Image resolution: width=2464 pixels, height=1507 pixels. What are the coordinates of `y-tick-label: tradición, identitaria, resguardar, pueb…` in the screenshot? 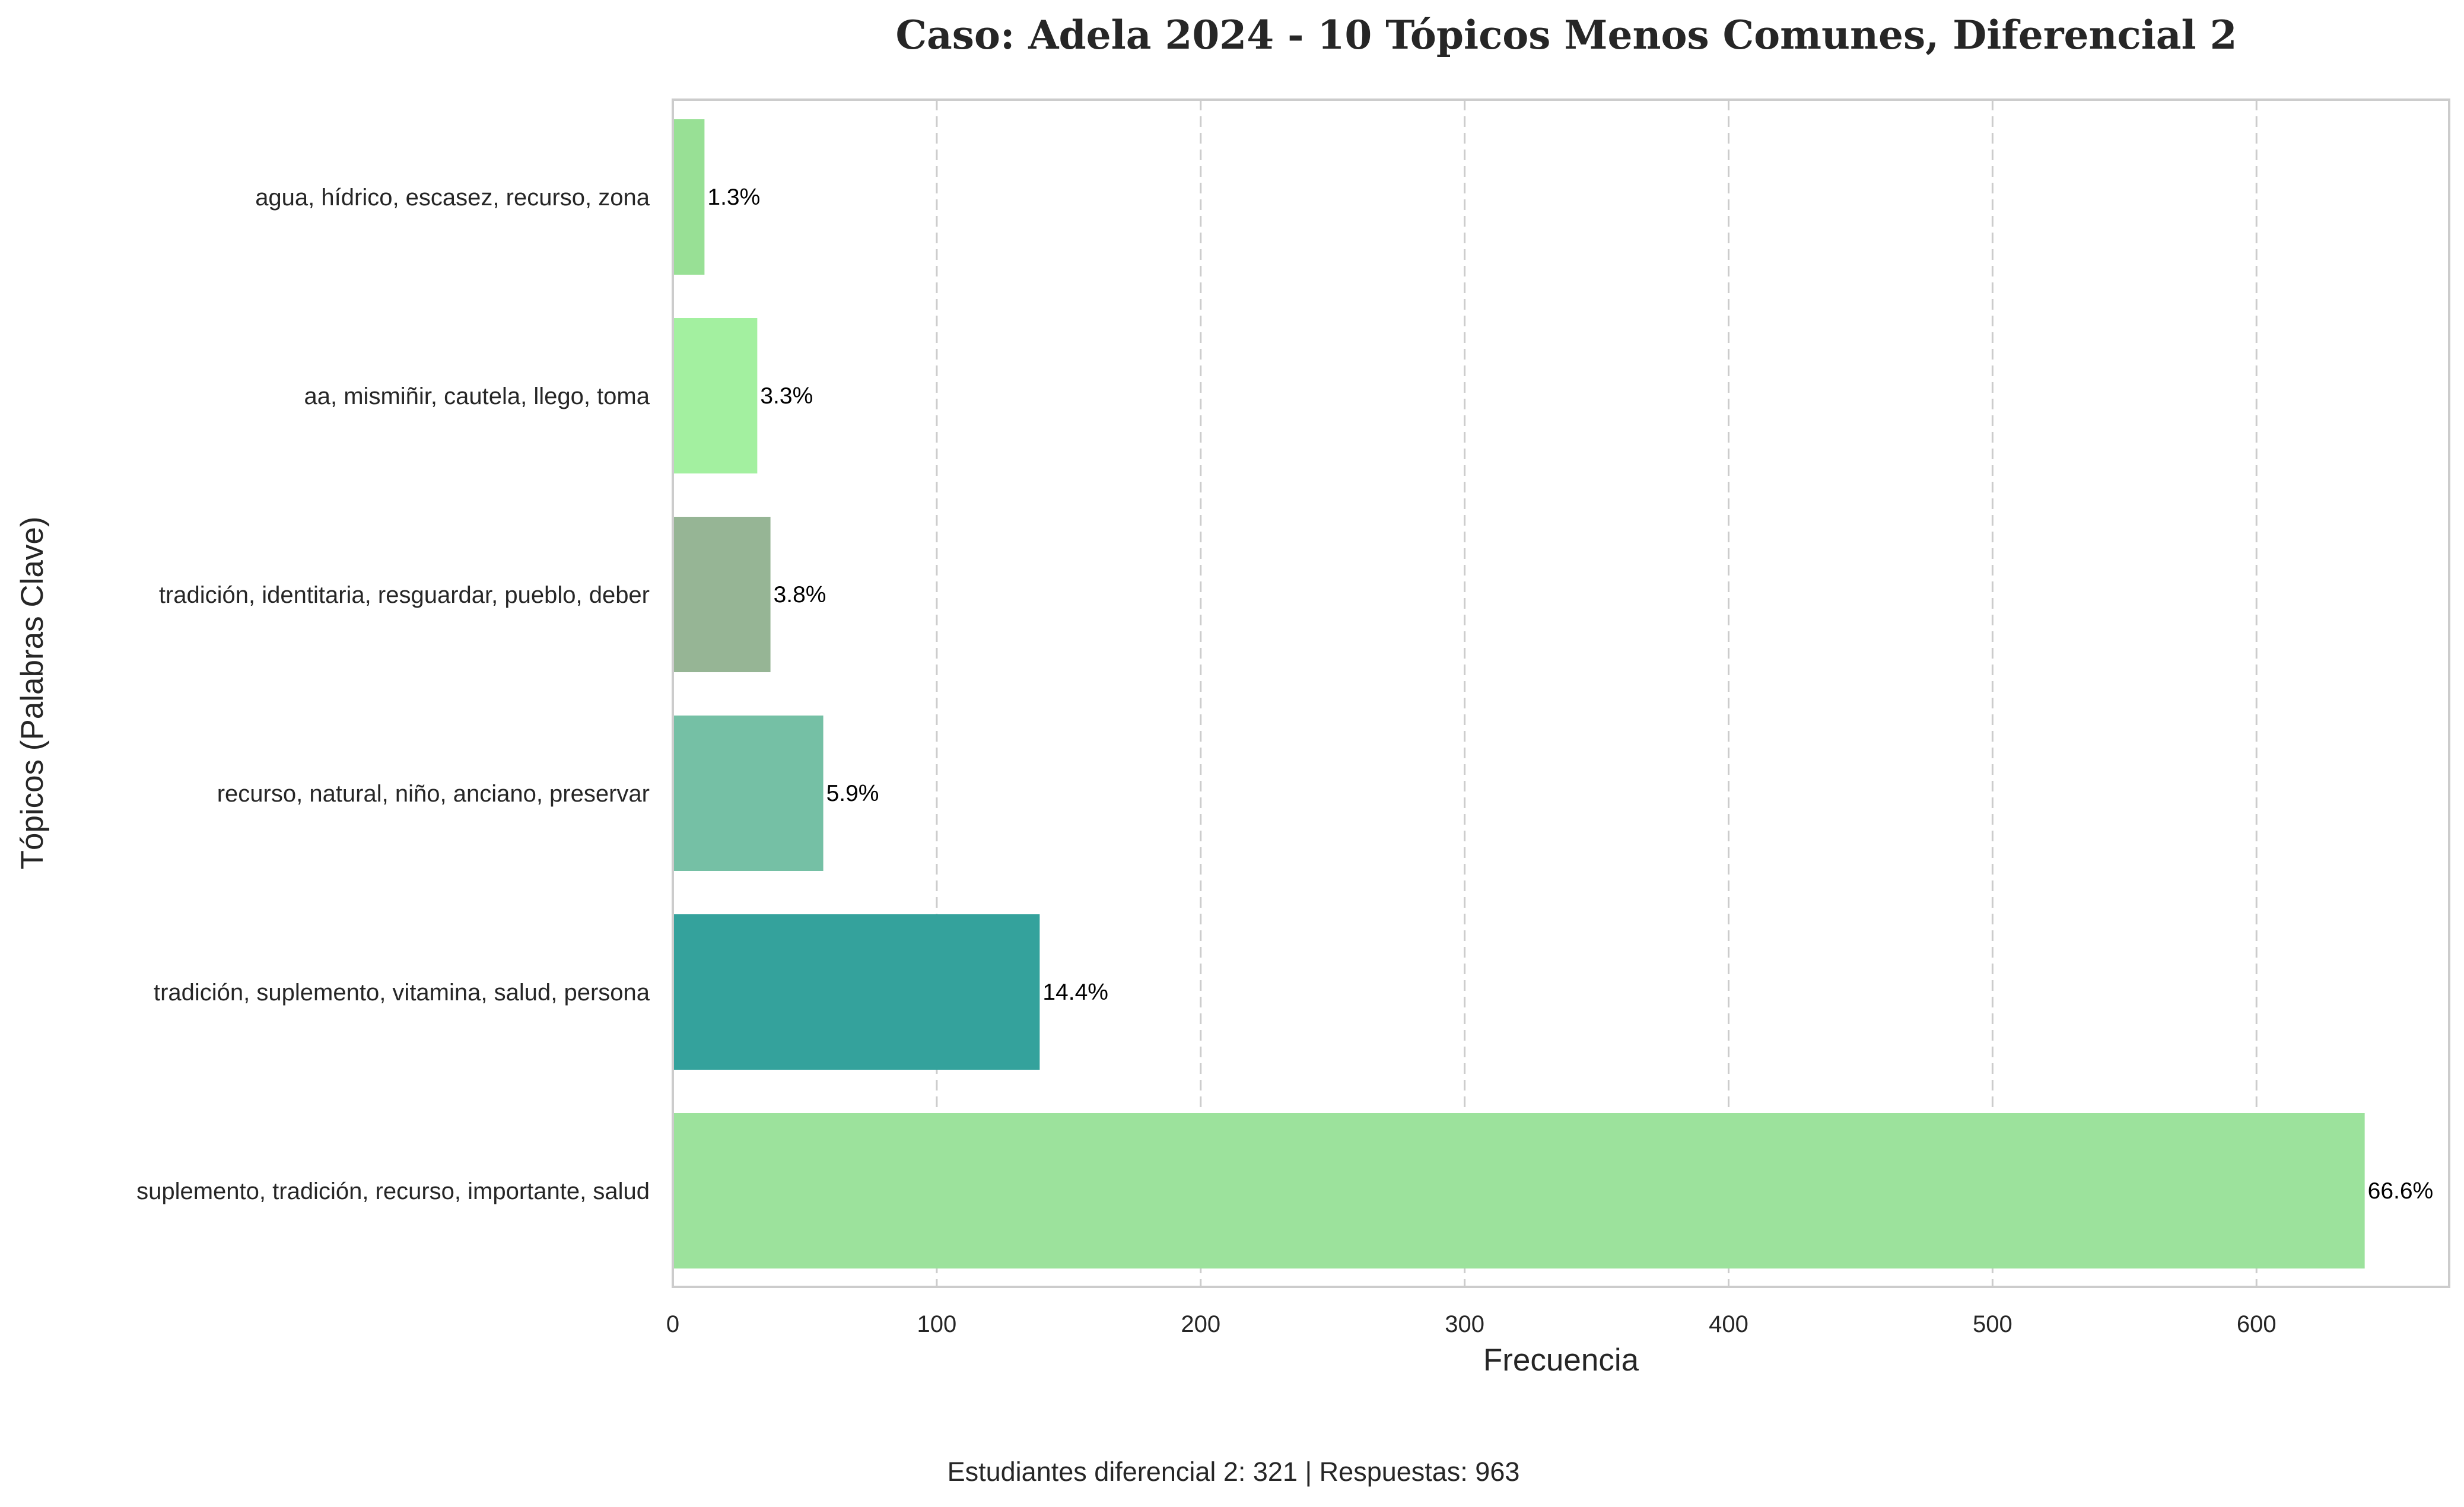 It's located at (404, 595).